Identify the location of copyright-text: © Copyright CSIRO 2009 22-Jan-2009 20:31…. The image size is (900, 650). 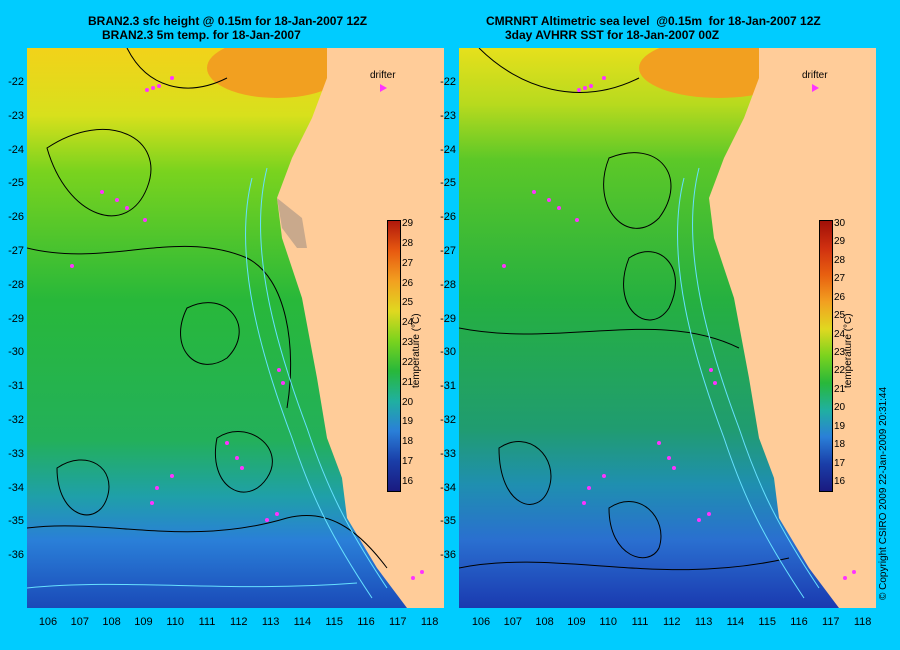
(883, 493).